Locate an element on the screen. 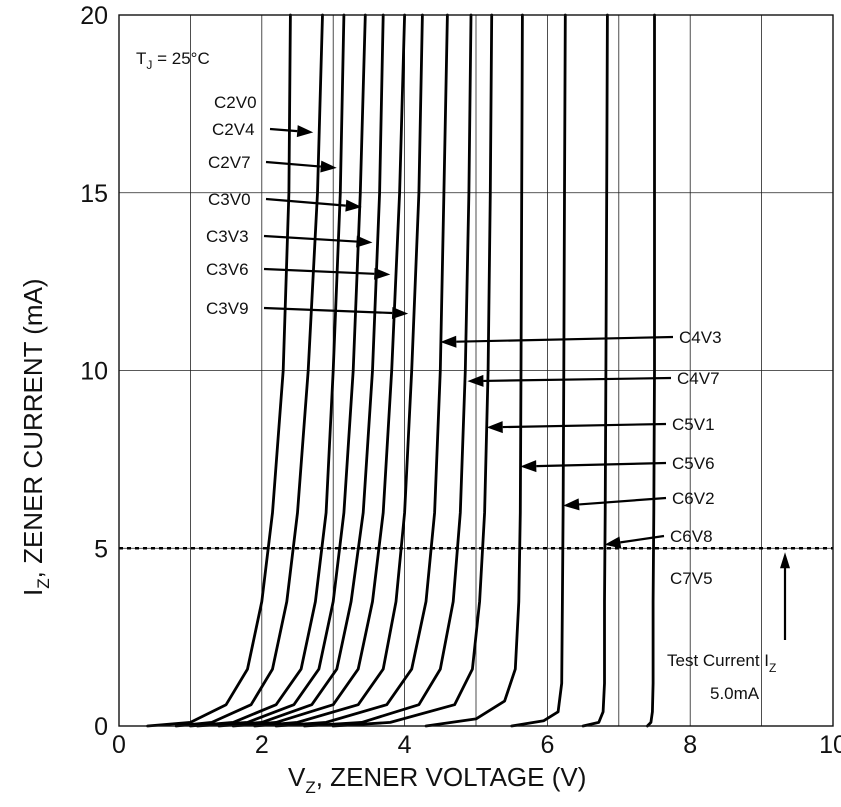 The height and width of the screenshot is (807, 841). arrowhead-c3v6 is located at coordinates (382, 273).